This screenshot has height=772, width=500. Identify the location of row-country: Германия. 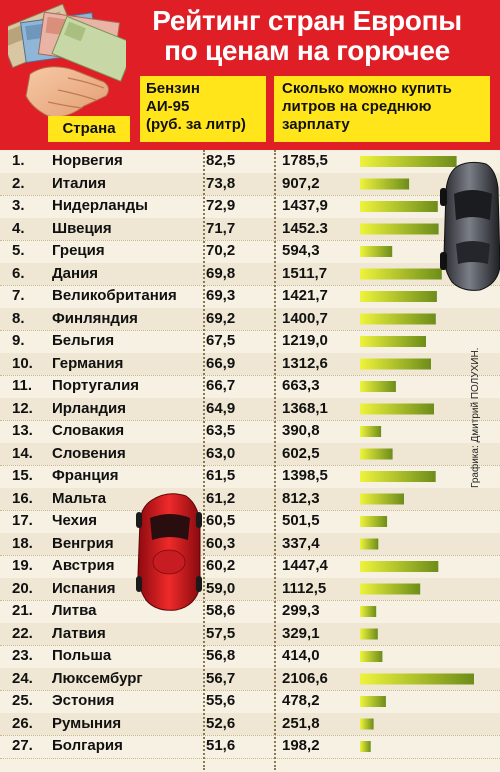
(88, 363).